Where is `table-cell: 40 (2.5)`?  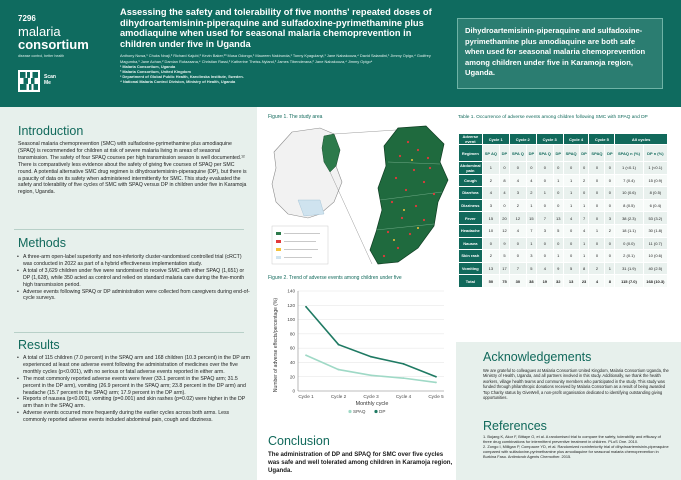
table-cell: 40 (2.5) is located at coordinates (655, 268).